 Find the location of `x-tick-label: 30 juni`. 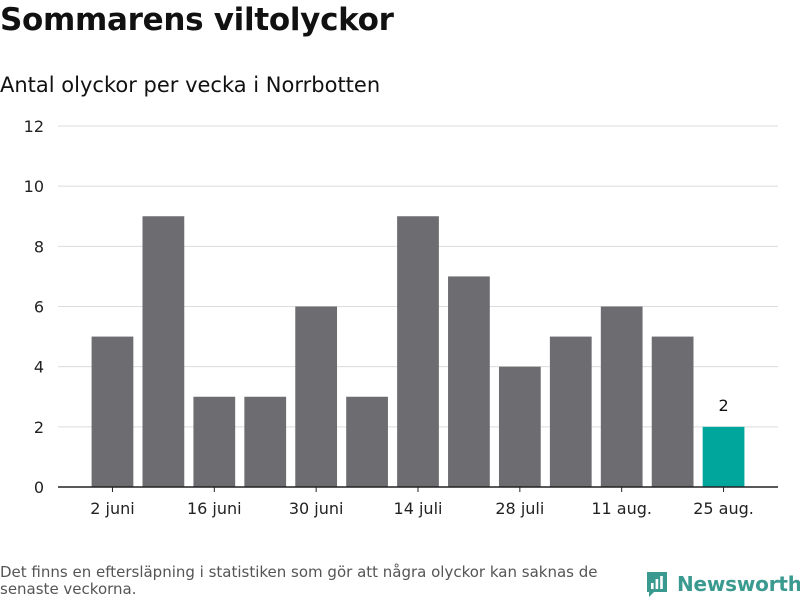

x-tick-label: 30 juni is located at coordinates (316, 508).